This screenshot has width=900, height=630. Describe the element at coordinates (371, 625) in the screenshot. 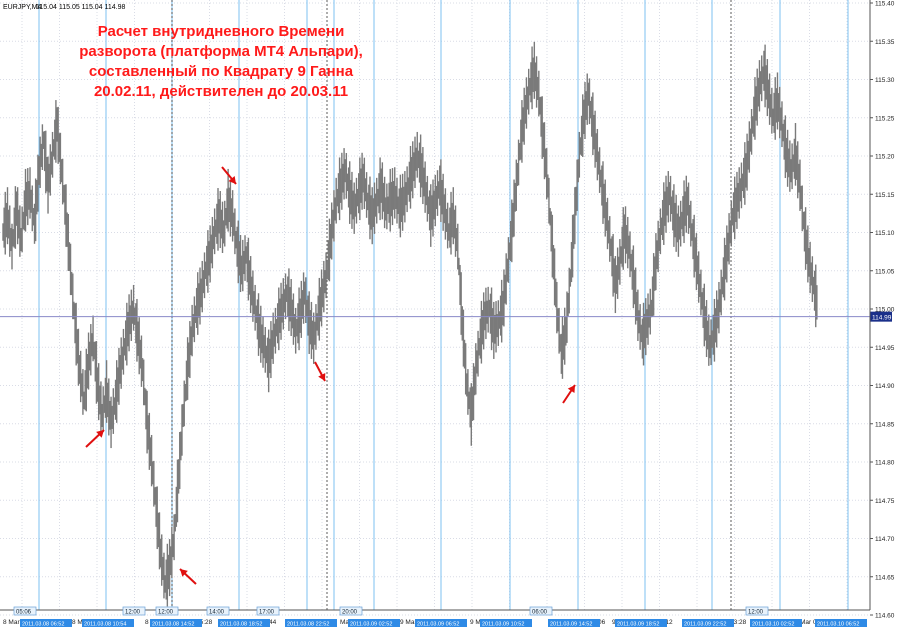

I see `date-tag-label: 2011.03.09 02:52` at that location.